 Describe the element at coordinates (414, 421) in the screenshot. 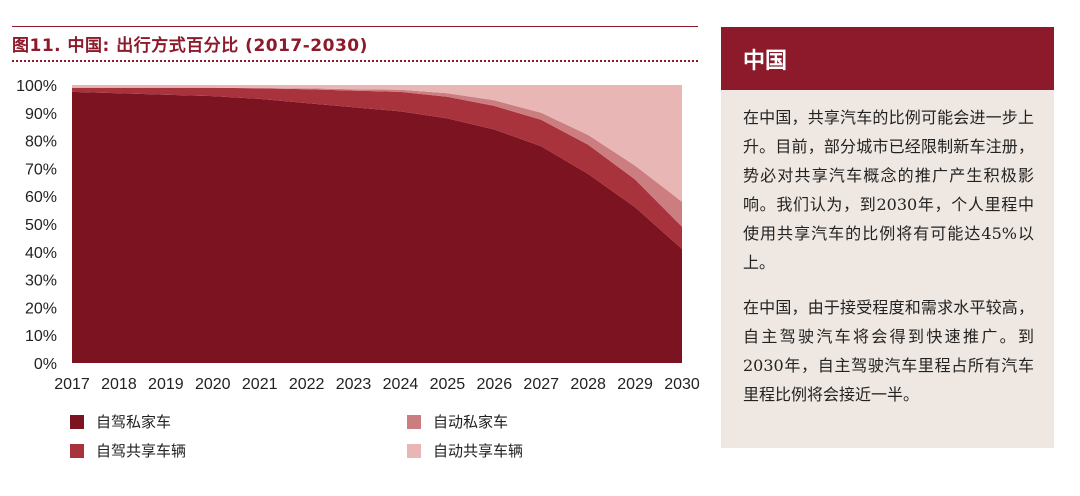

I see `legend-swatch-private-auto` at that location.